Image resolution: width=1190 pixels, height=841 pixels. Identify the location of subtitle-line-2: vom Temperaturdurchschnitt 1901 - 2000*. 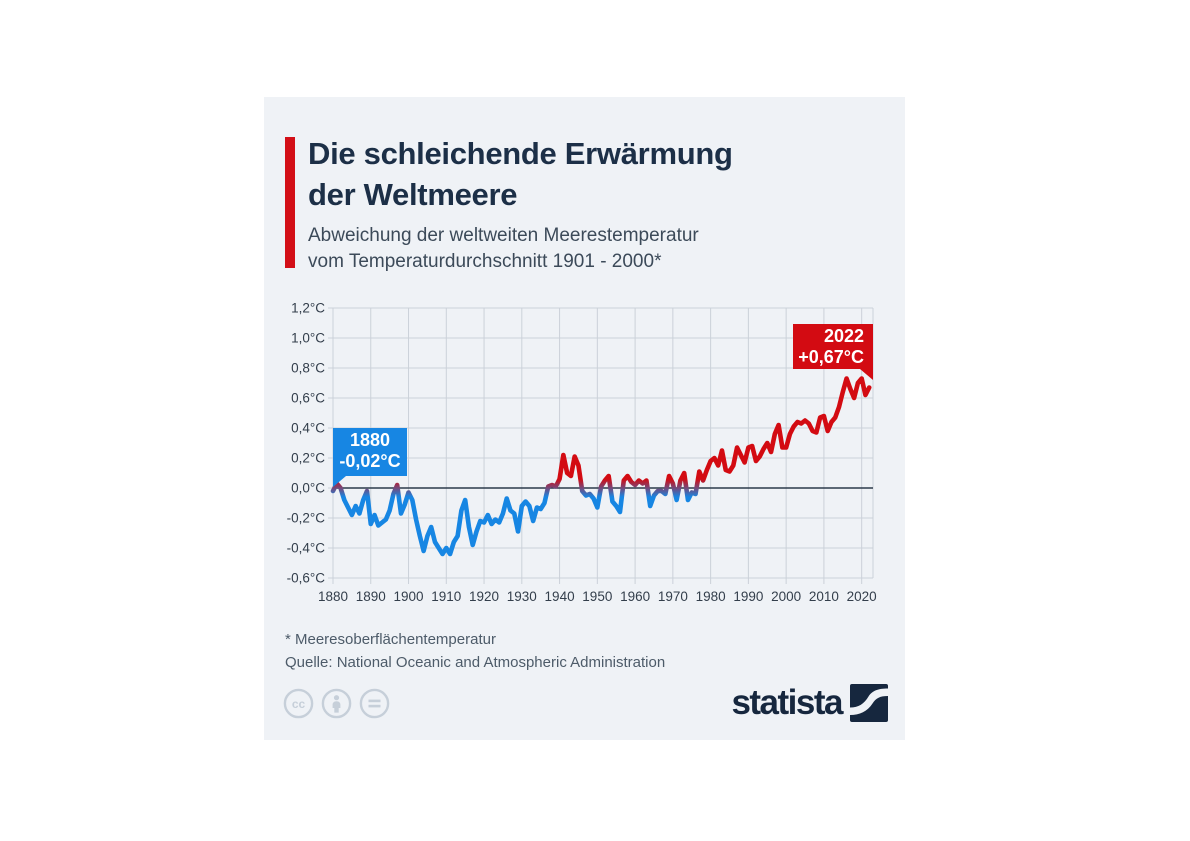
(485, 261).